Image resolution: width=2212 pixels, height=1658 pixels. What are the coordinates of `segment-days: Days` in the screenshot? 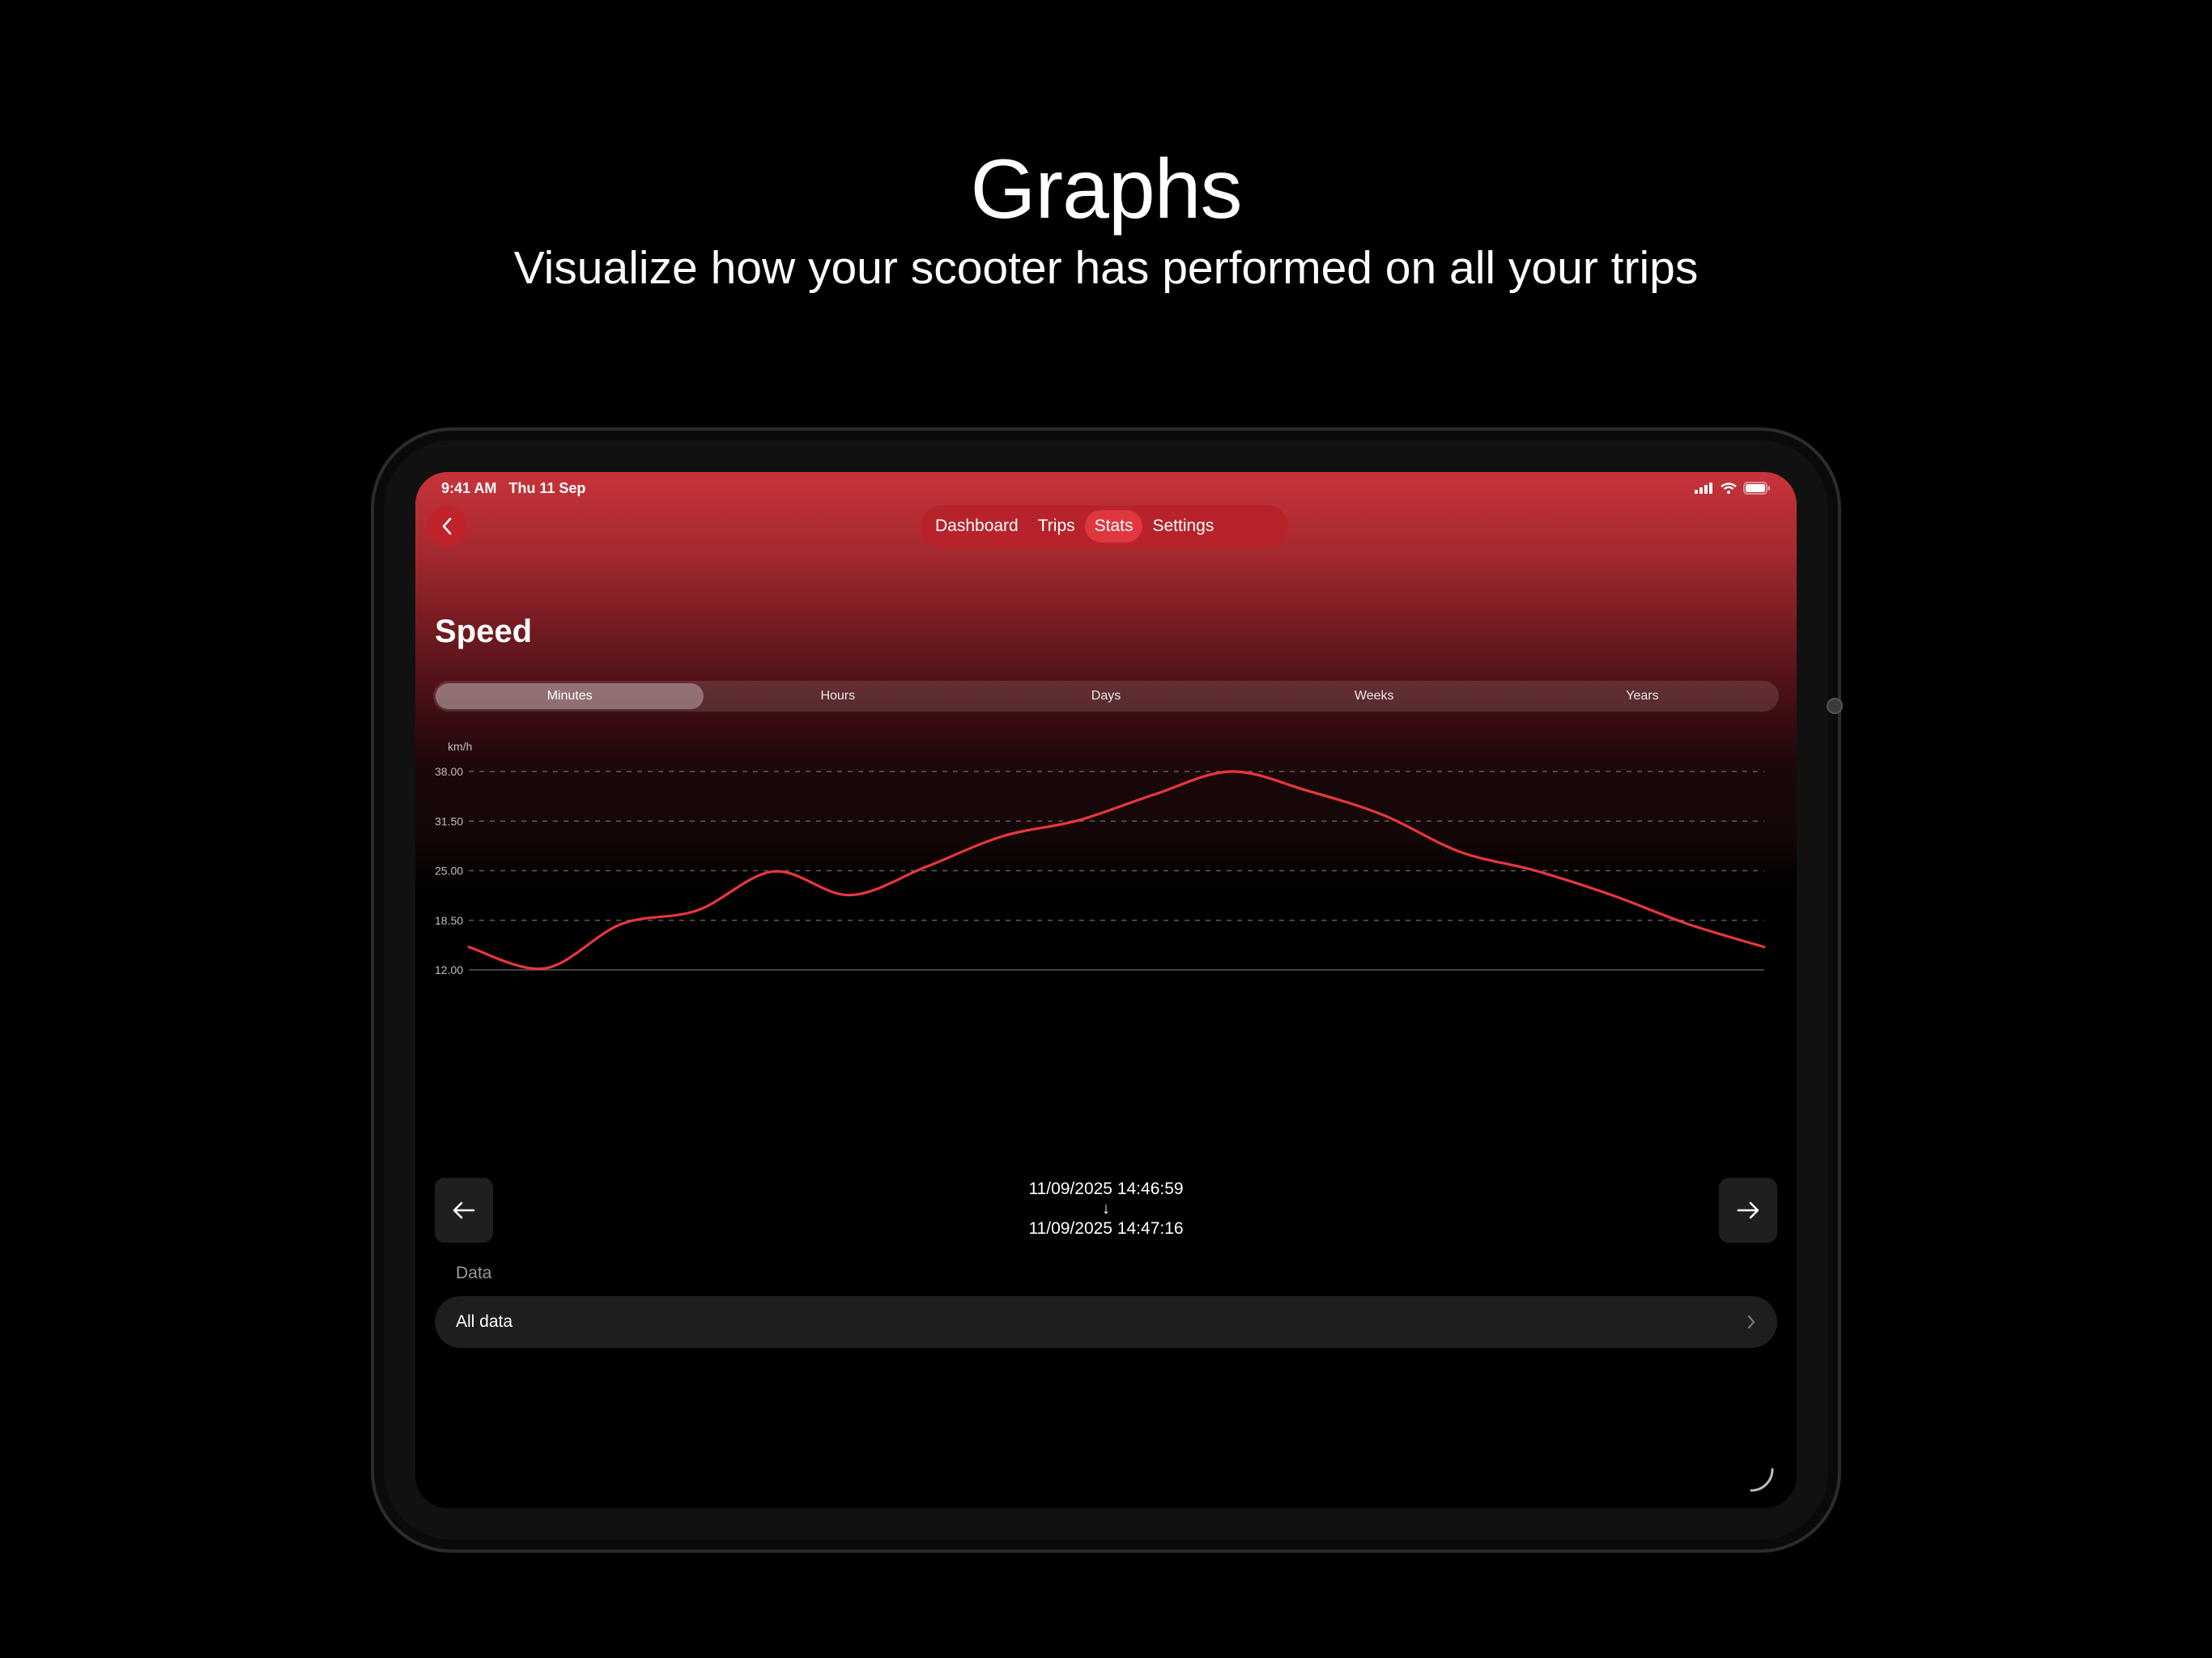 It's located at (1106, 696).